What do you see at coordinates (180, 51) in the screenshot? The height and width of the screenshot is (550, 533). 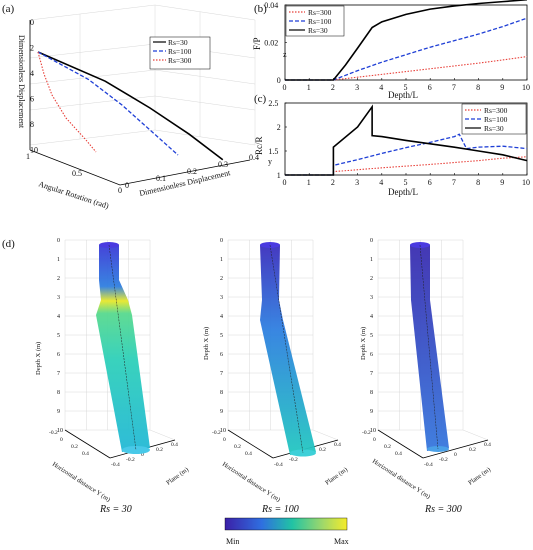 I see `a-legend-text: Rs=100` at bounding box center [180, 51].